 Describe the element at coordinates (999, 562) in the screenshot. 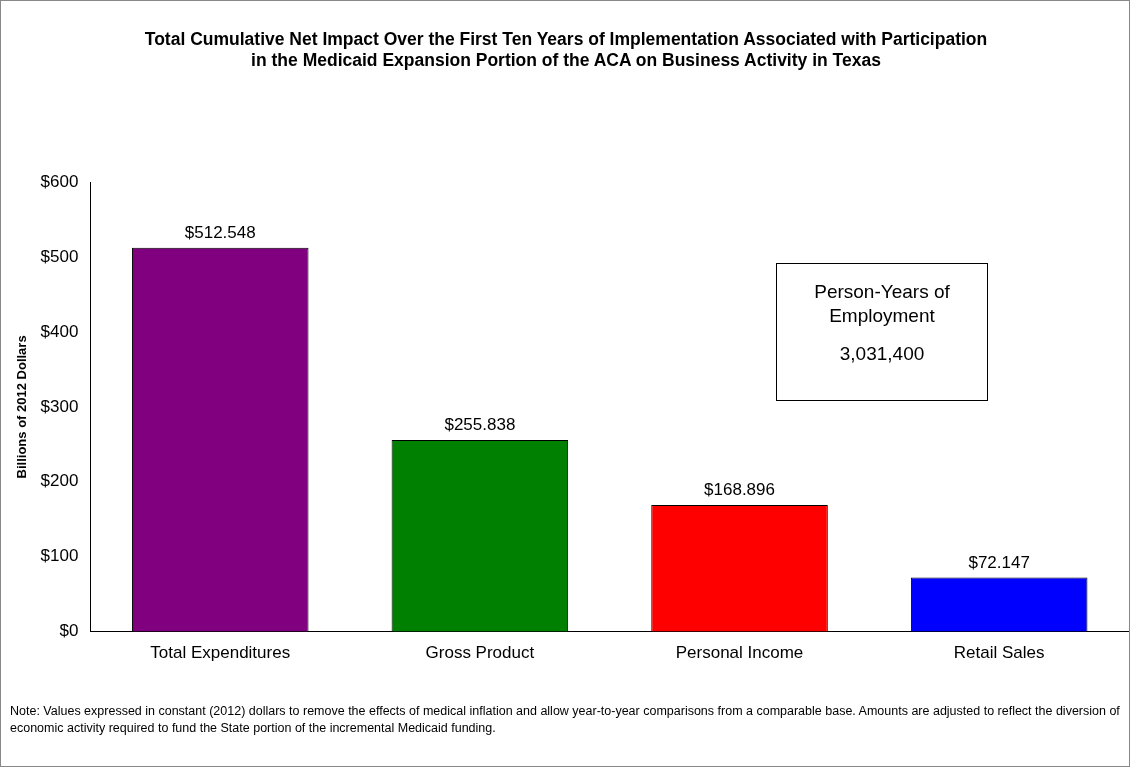

I see `data-label: $72.147` at that location.